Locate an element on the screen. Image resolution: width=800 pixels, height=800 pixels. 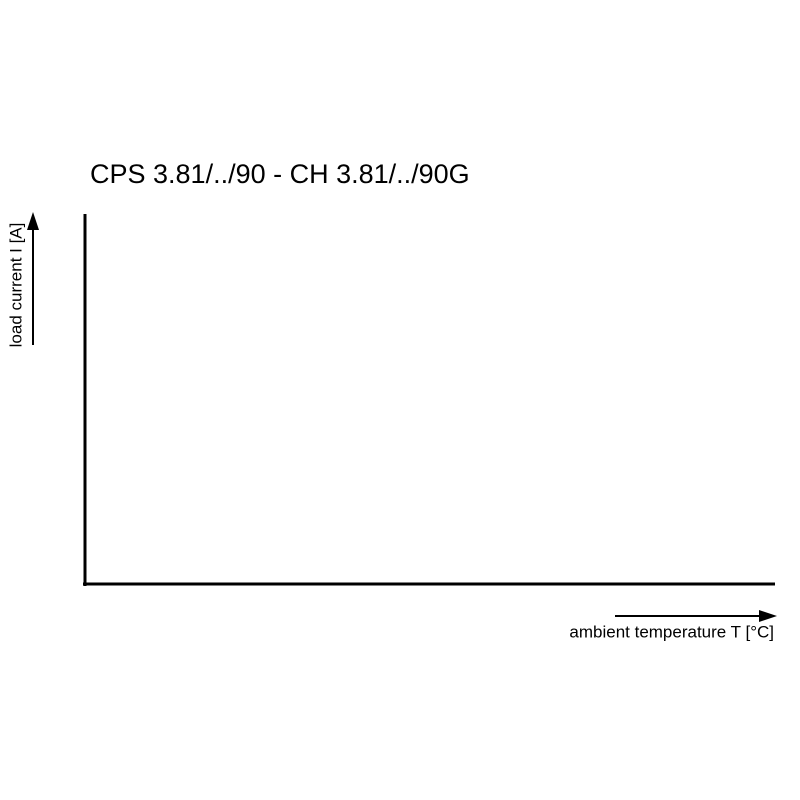
x-arrow-head is located at coordinates (768, 616).